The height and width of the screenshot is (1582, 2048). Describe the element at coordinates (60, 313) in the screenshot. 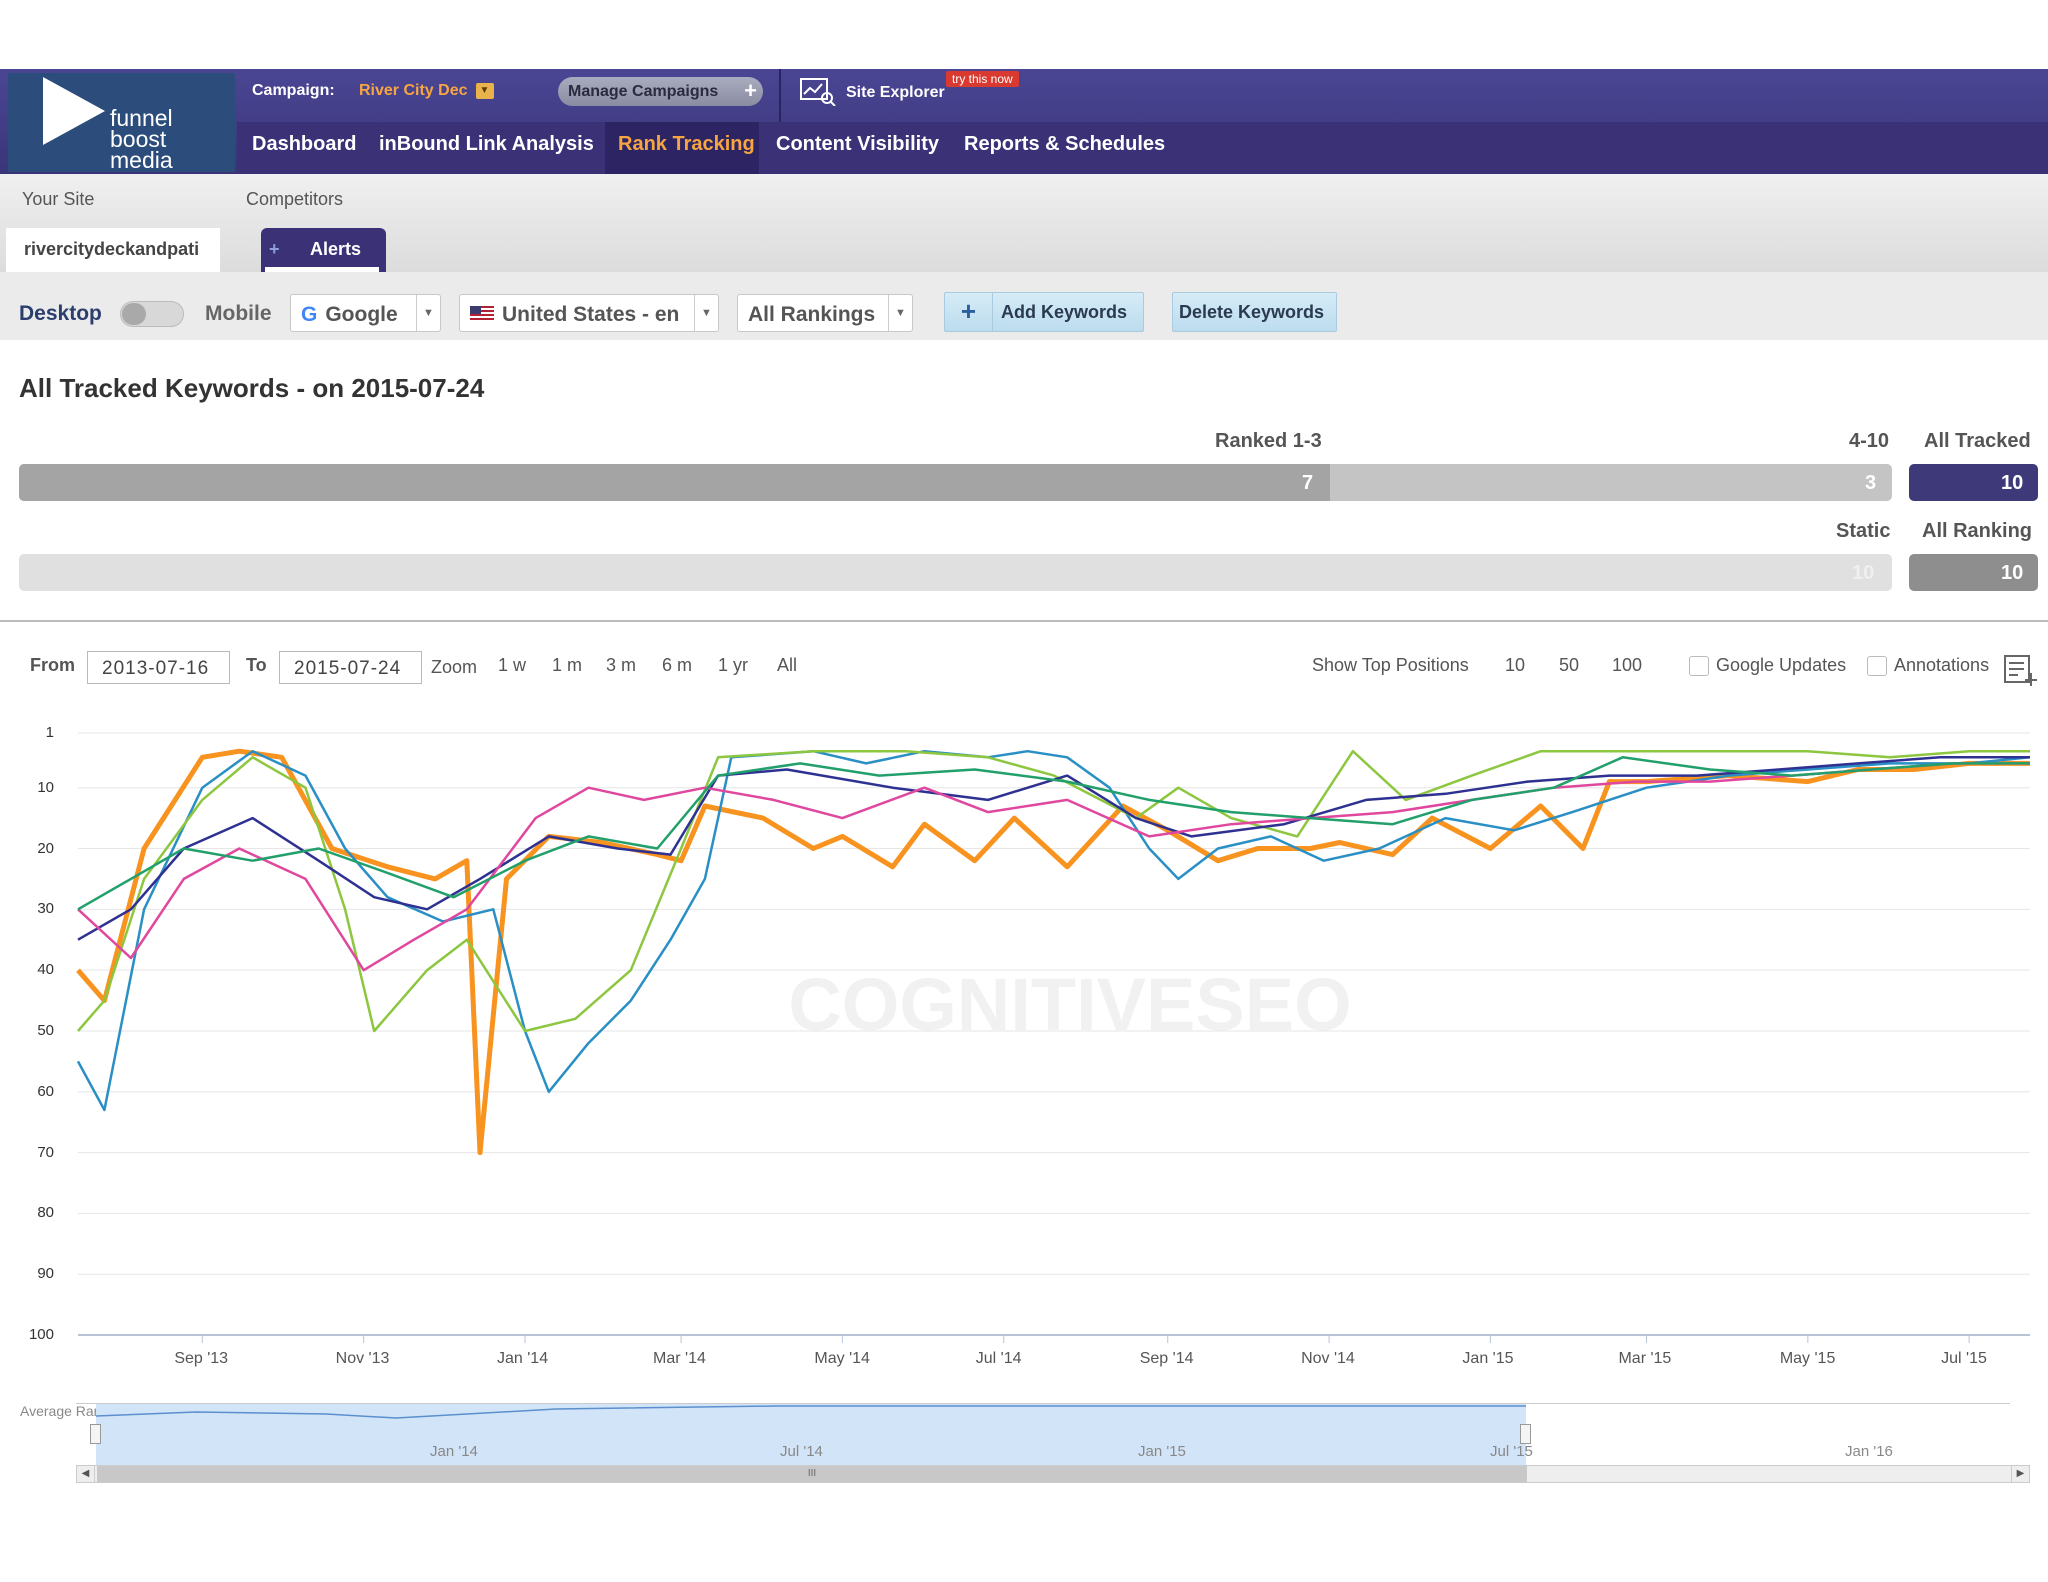

I see `desktop-label: Desktop` at that location.